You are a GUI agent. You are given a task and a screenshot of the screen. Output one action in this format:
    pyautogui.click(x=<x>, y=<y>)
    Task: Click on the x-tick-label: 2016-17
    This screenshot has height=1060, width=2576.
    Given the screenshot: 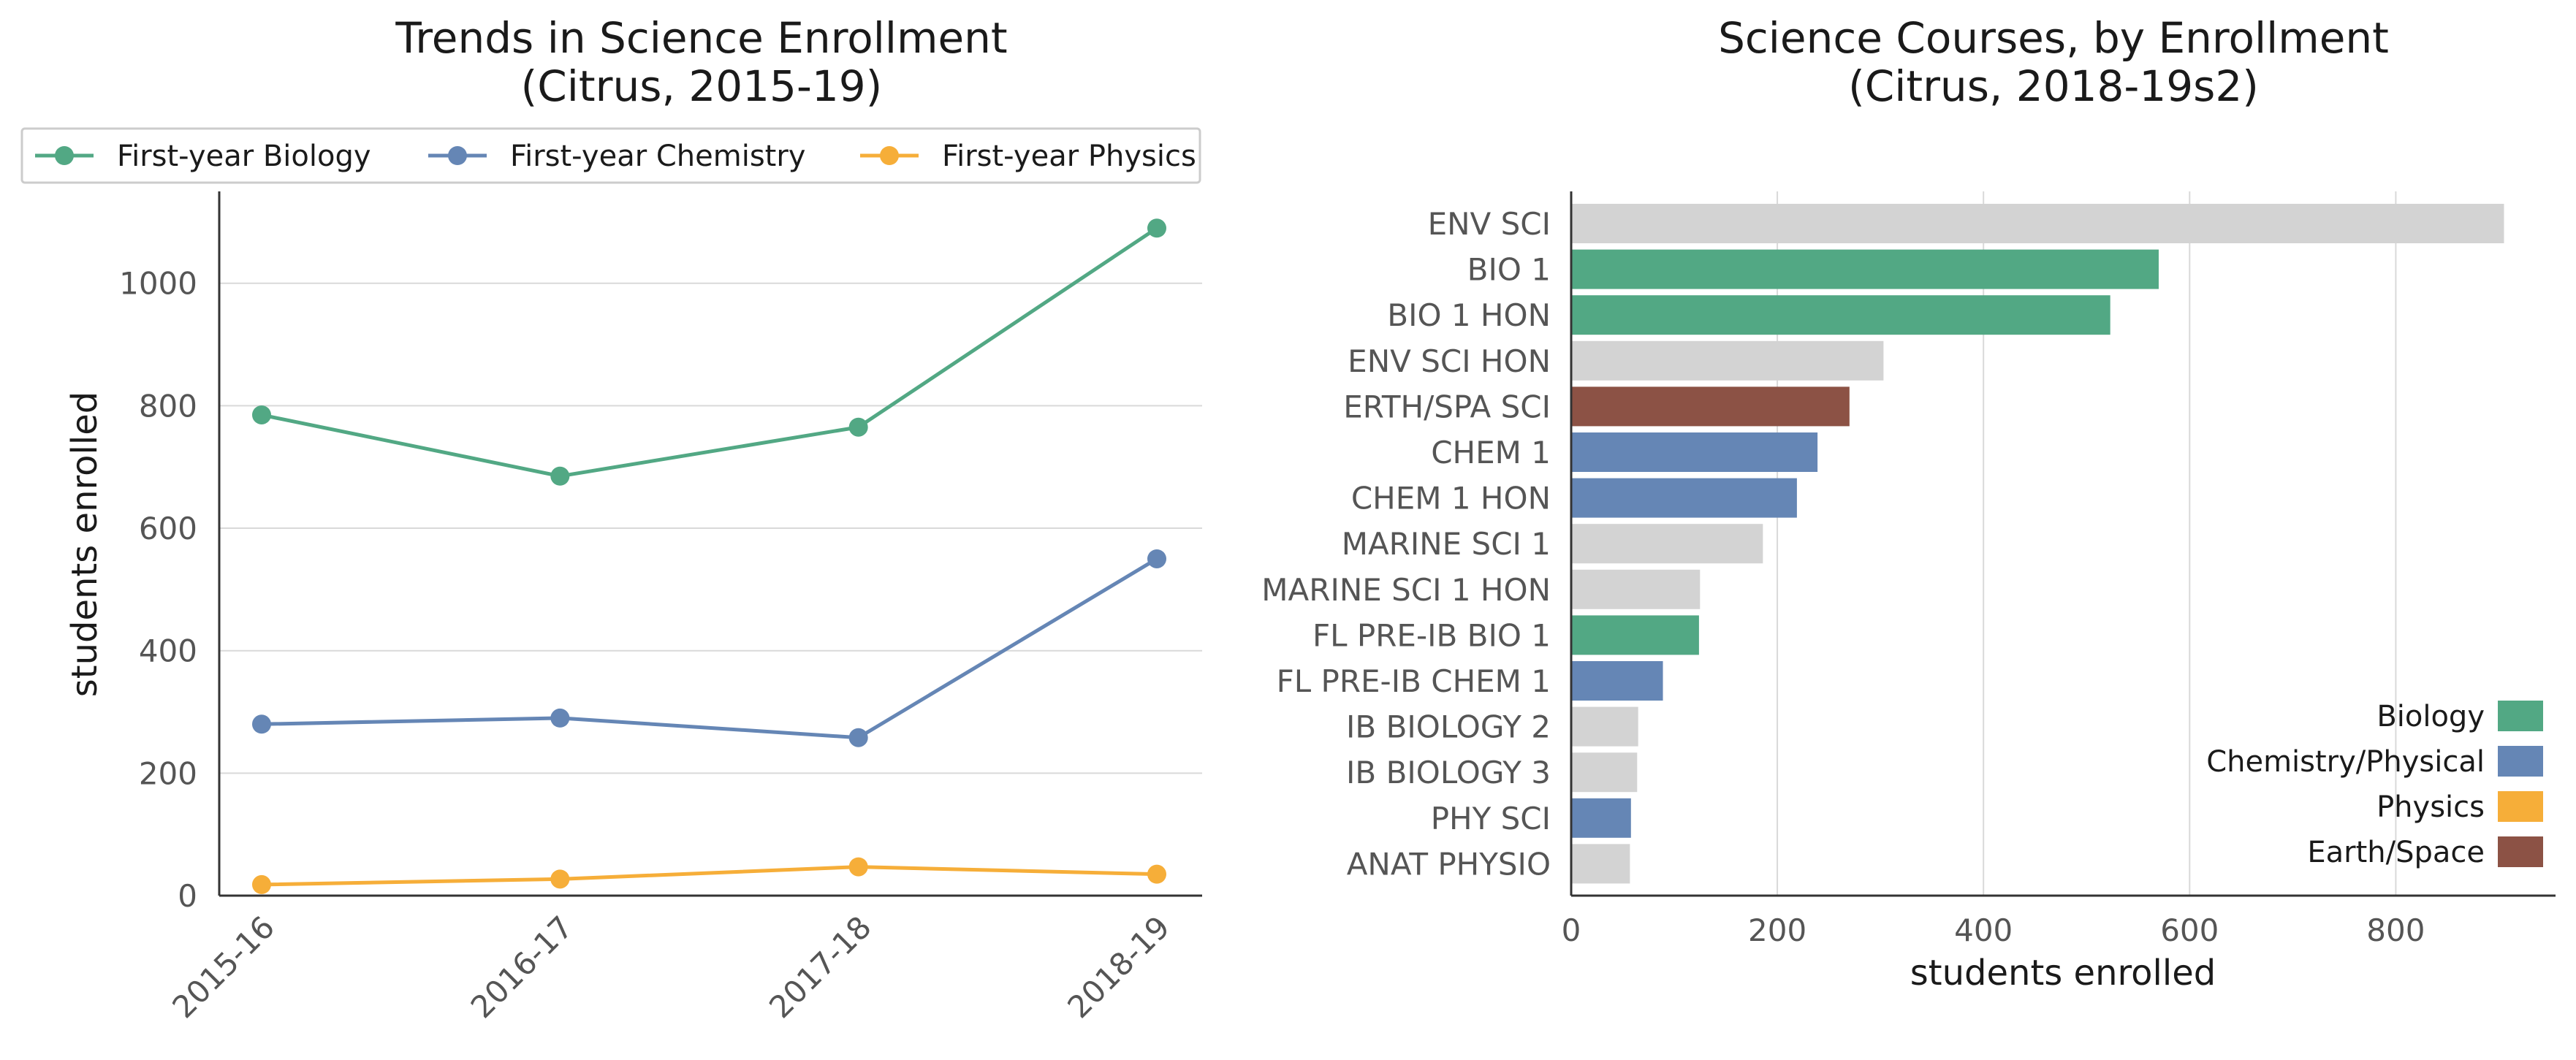 What is the action you would take?
    pyautogui.click(x=522, y=967)
    